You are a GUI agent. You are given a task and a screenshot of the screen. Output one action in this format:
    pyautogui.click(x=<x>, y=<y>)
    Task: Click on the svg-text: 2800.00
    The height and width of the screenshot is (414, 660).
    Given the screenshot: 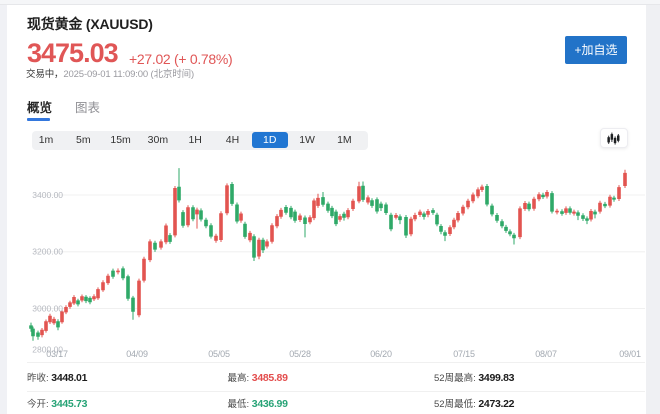 What is the action you would take?
    pyautogui.click(x=47, y=349)
    